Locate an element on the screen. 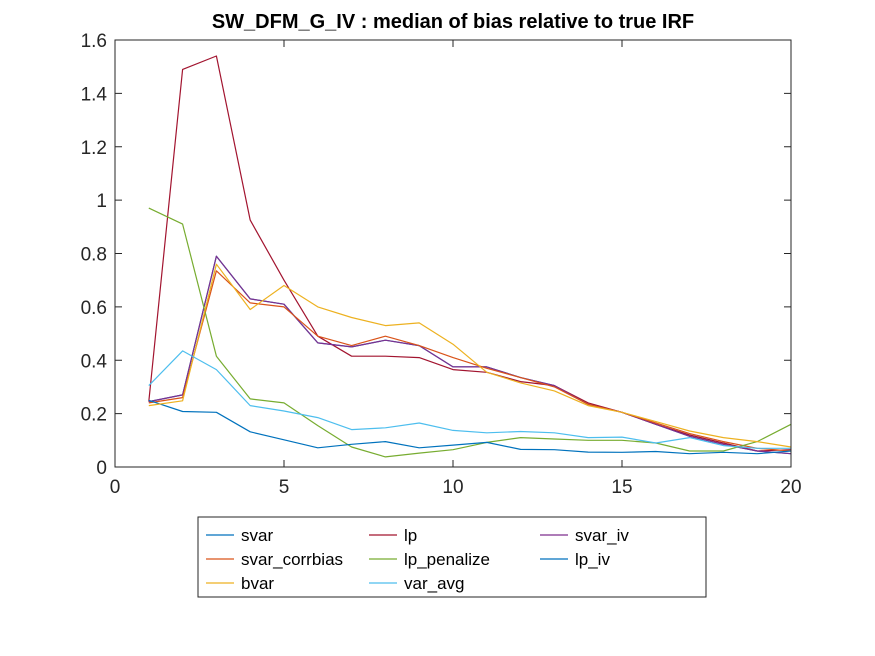 The image size is (875, 656). y-tick-label: 0.4 is located at coordinates (94, 361).